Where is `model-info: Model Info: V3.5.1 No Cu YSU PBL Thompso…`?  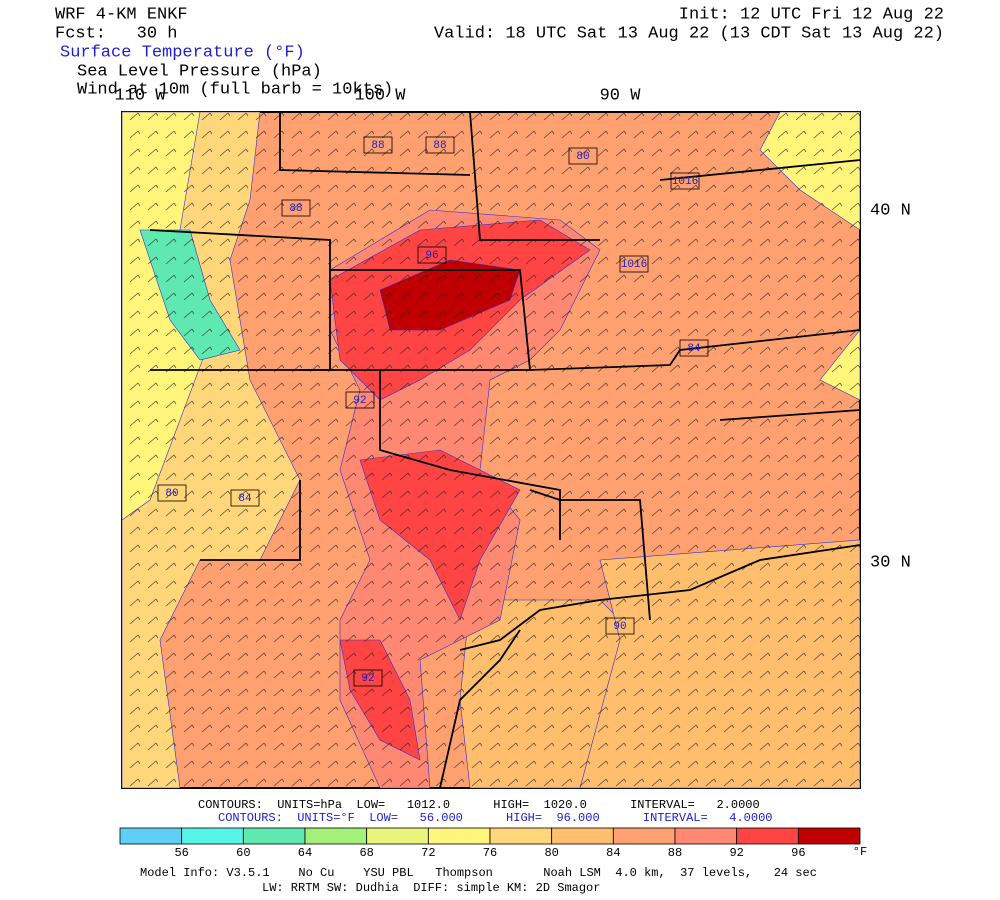 model-info: Model Info: V3.5.1 No Cu YSU PBL Thompso… is located at coordinates (478, 873).